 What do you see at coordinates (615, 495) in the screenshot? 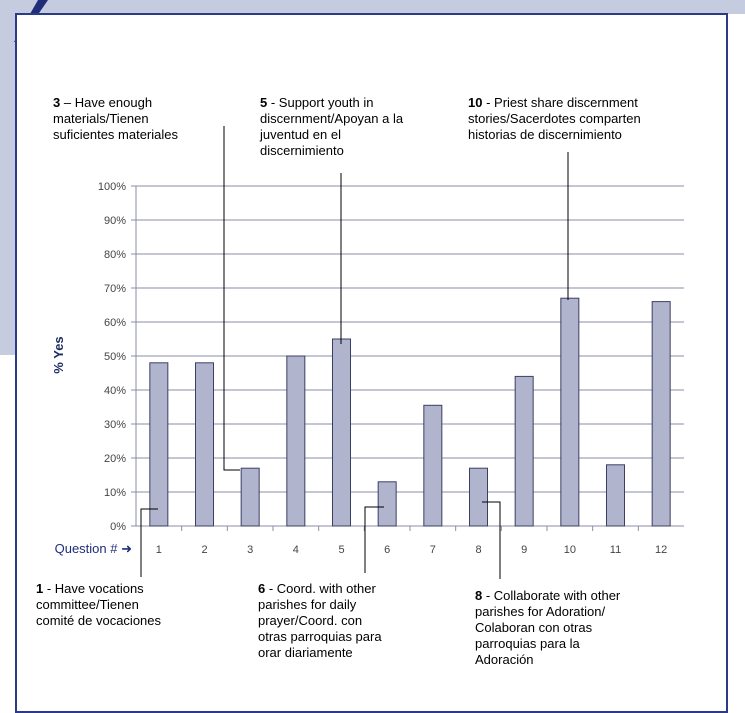
I see `bar-q11` at bounding box center [615, 495].